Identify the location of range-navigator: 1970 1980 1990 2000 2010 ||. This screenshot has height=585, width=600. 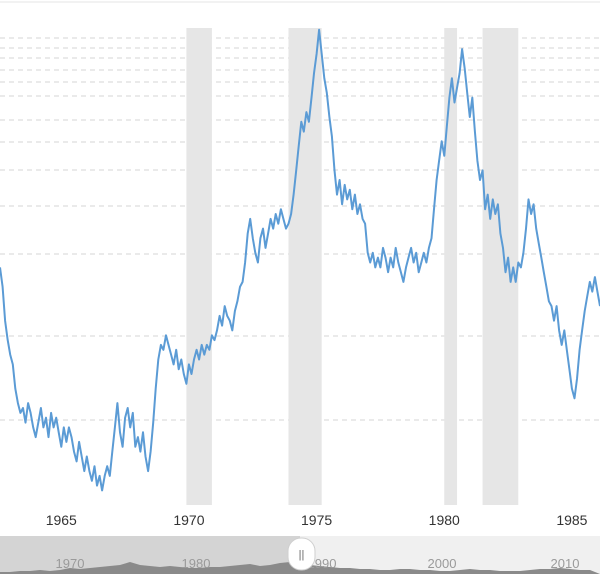
(300, 558).